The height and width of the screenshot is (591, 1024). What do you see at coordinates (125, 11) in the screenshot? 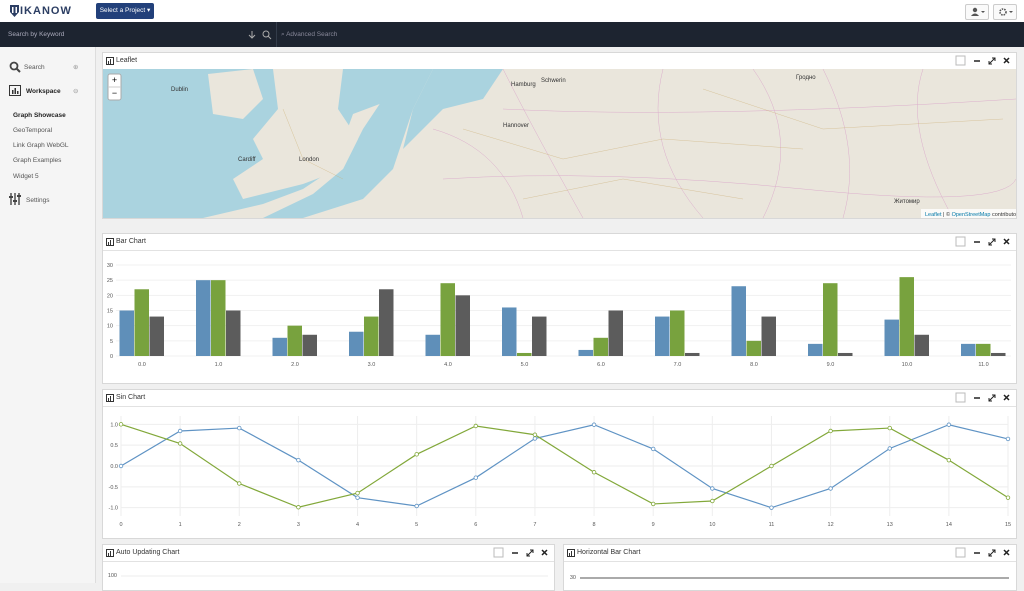
I see `project-button: Select a Project ▾` at bounding box center [125, 11].